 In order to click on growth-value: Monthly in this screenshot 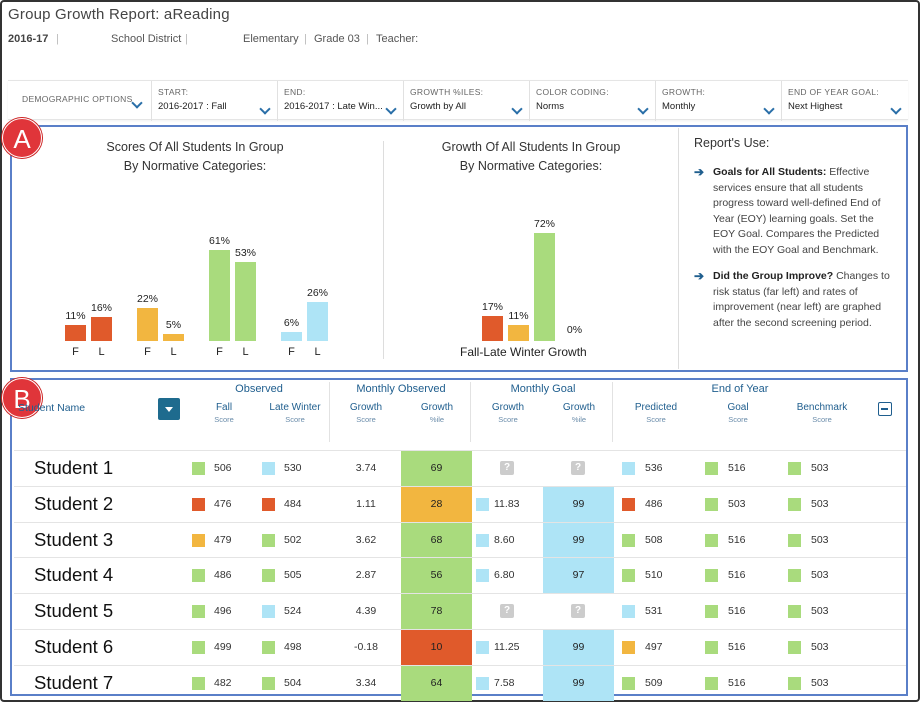, I will do `click(679, 106)`.